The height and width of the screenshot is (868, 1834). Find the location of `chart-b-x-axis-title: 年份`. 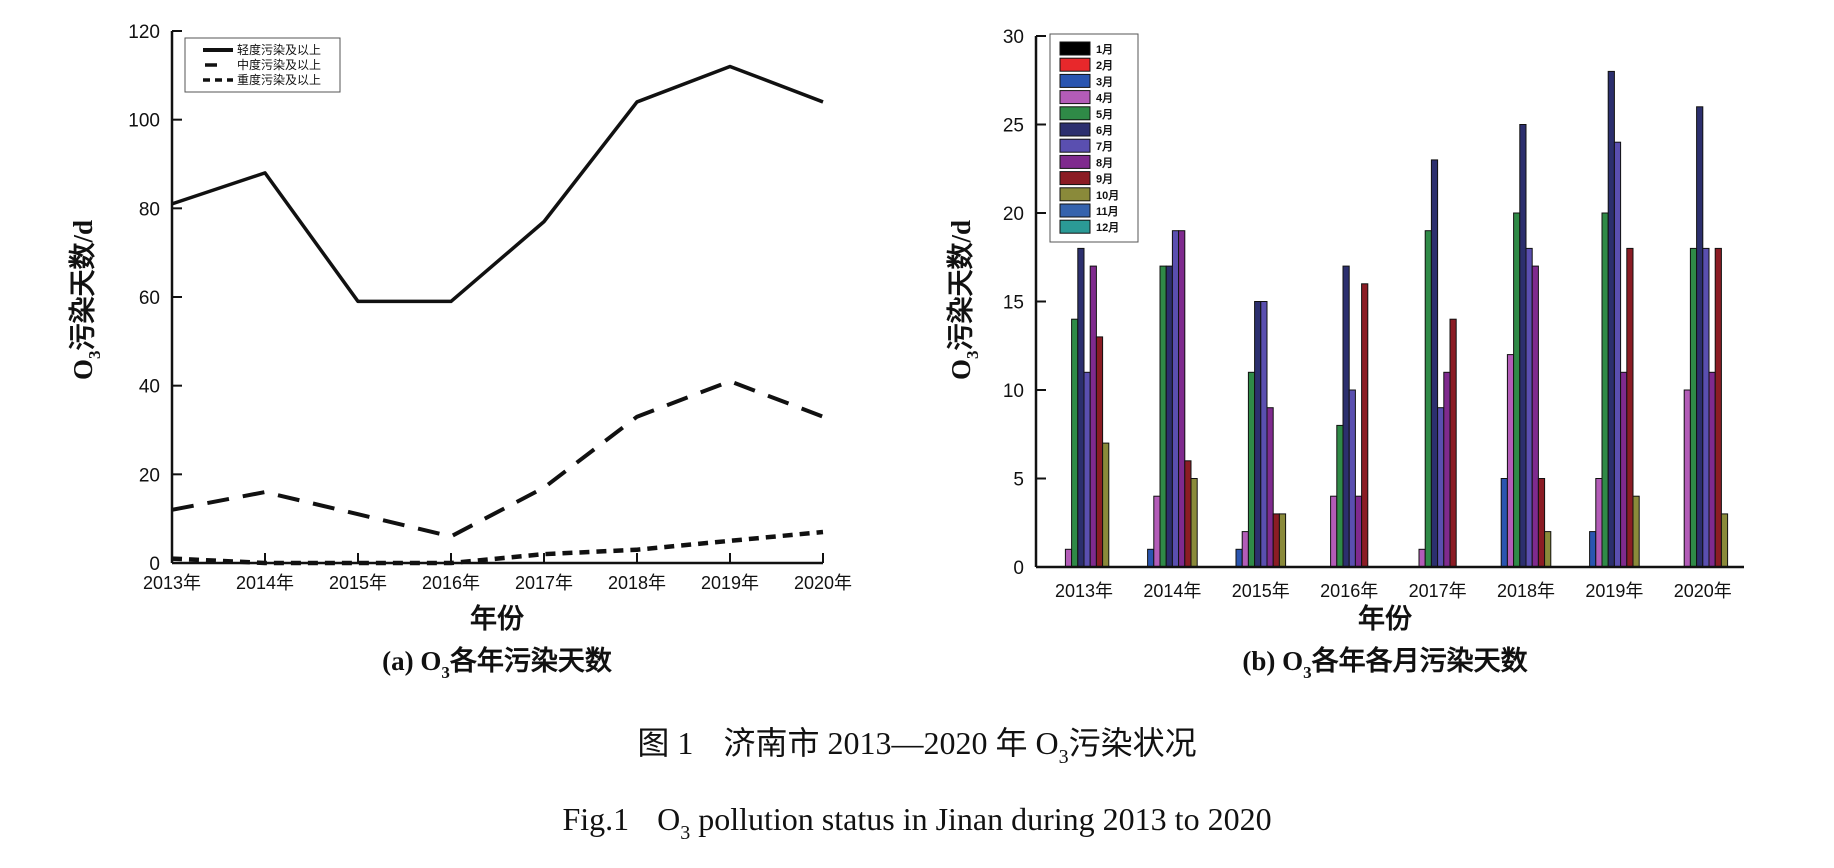

chart-b-x-axis-title: 年份 is located at coordinates (1385, 618).